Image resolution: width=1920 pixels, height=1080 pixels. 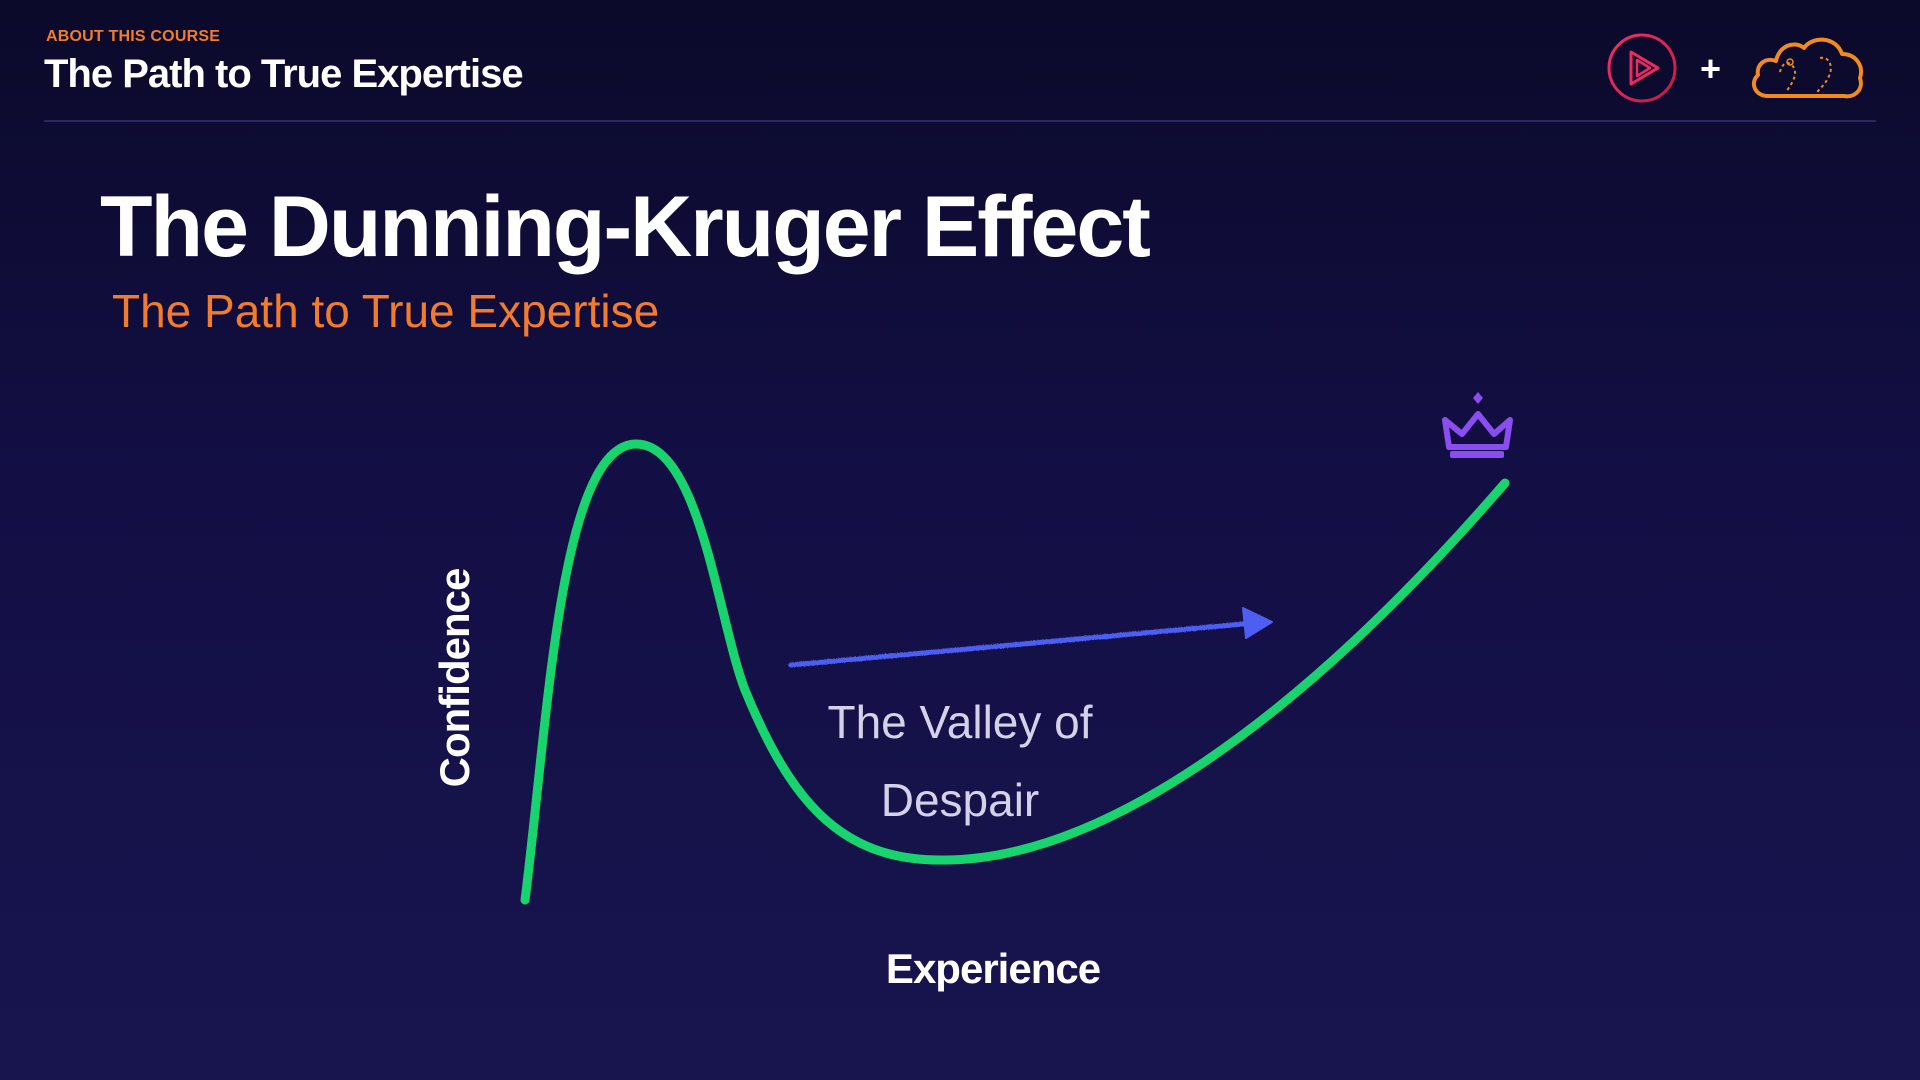 What do you see at coordinates (960, 800) in the screenshot?
I see `valley-annotation-line2: Despair` at bounding box center [960, 800].